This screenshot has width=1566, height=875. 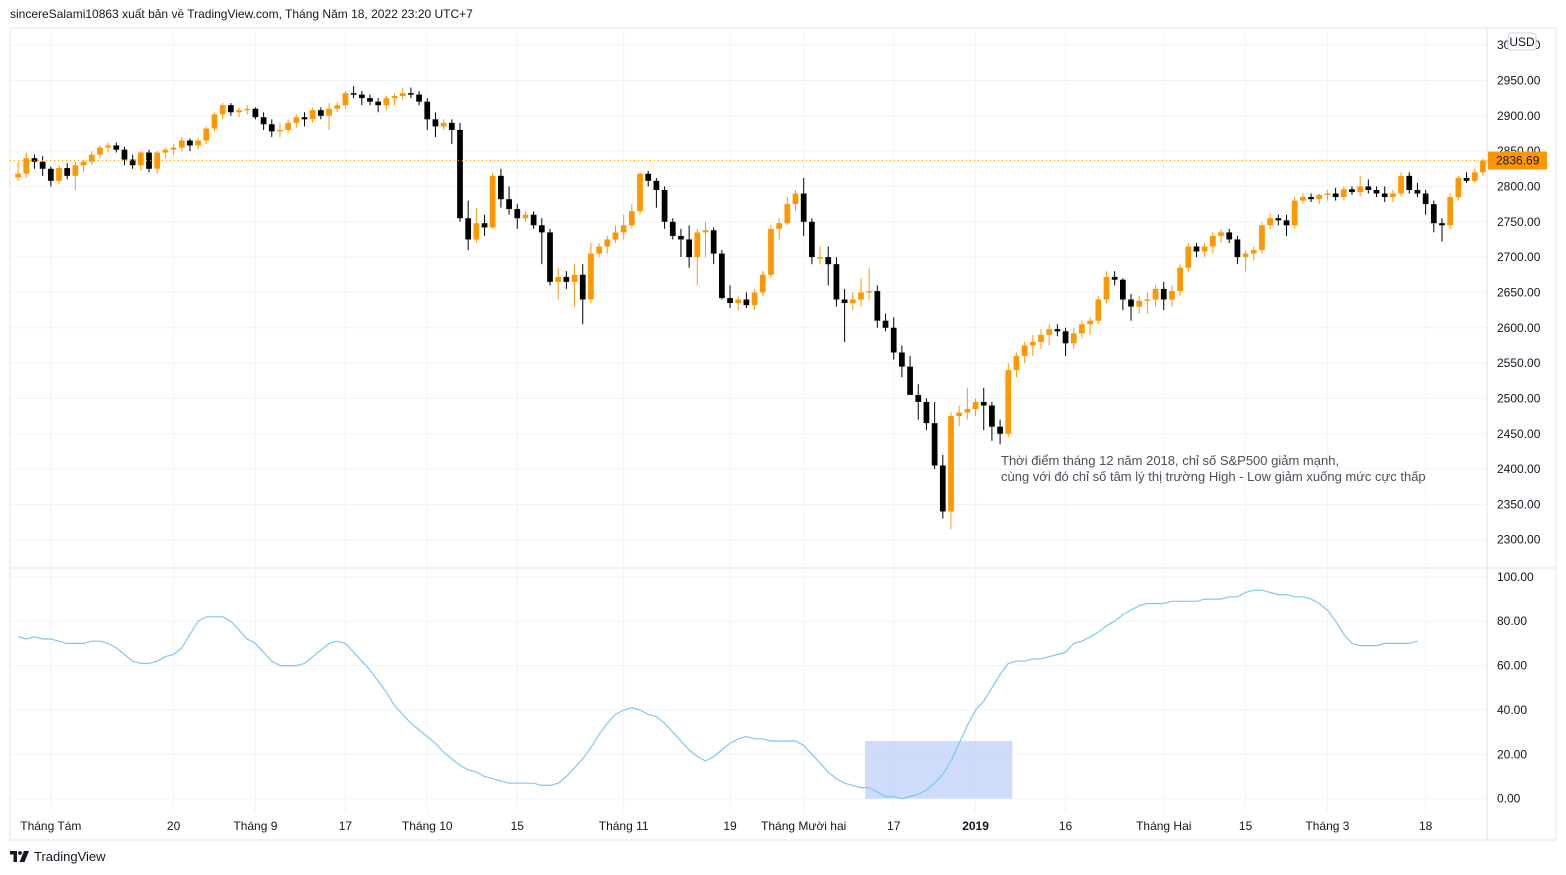 What do you see at coordinates (1426, 826) in the screenshot?
I see `time-tick-label: 18` at bounding box center [1426, 826].